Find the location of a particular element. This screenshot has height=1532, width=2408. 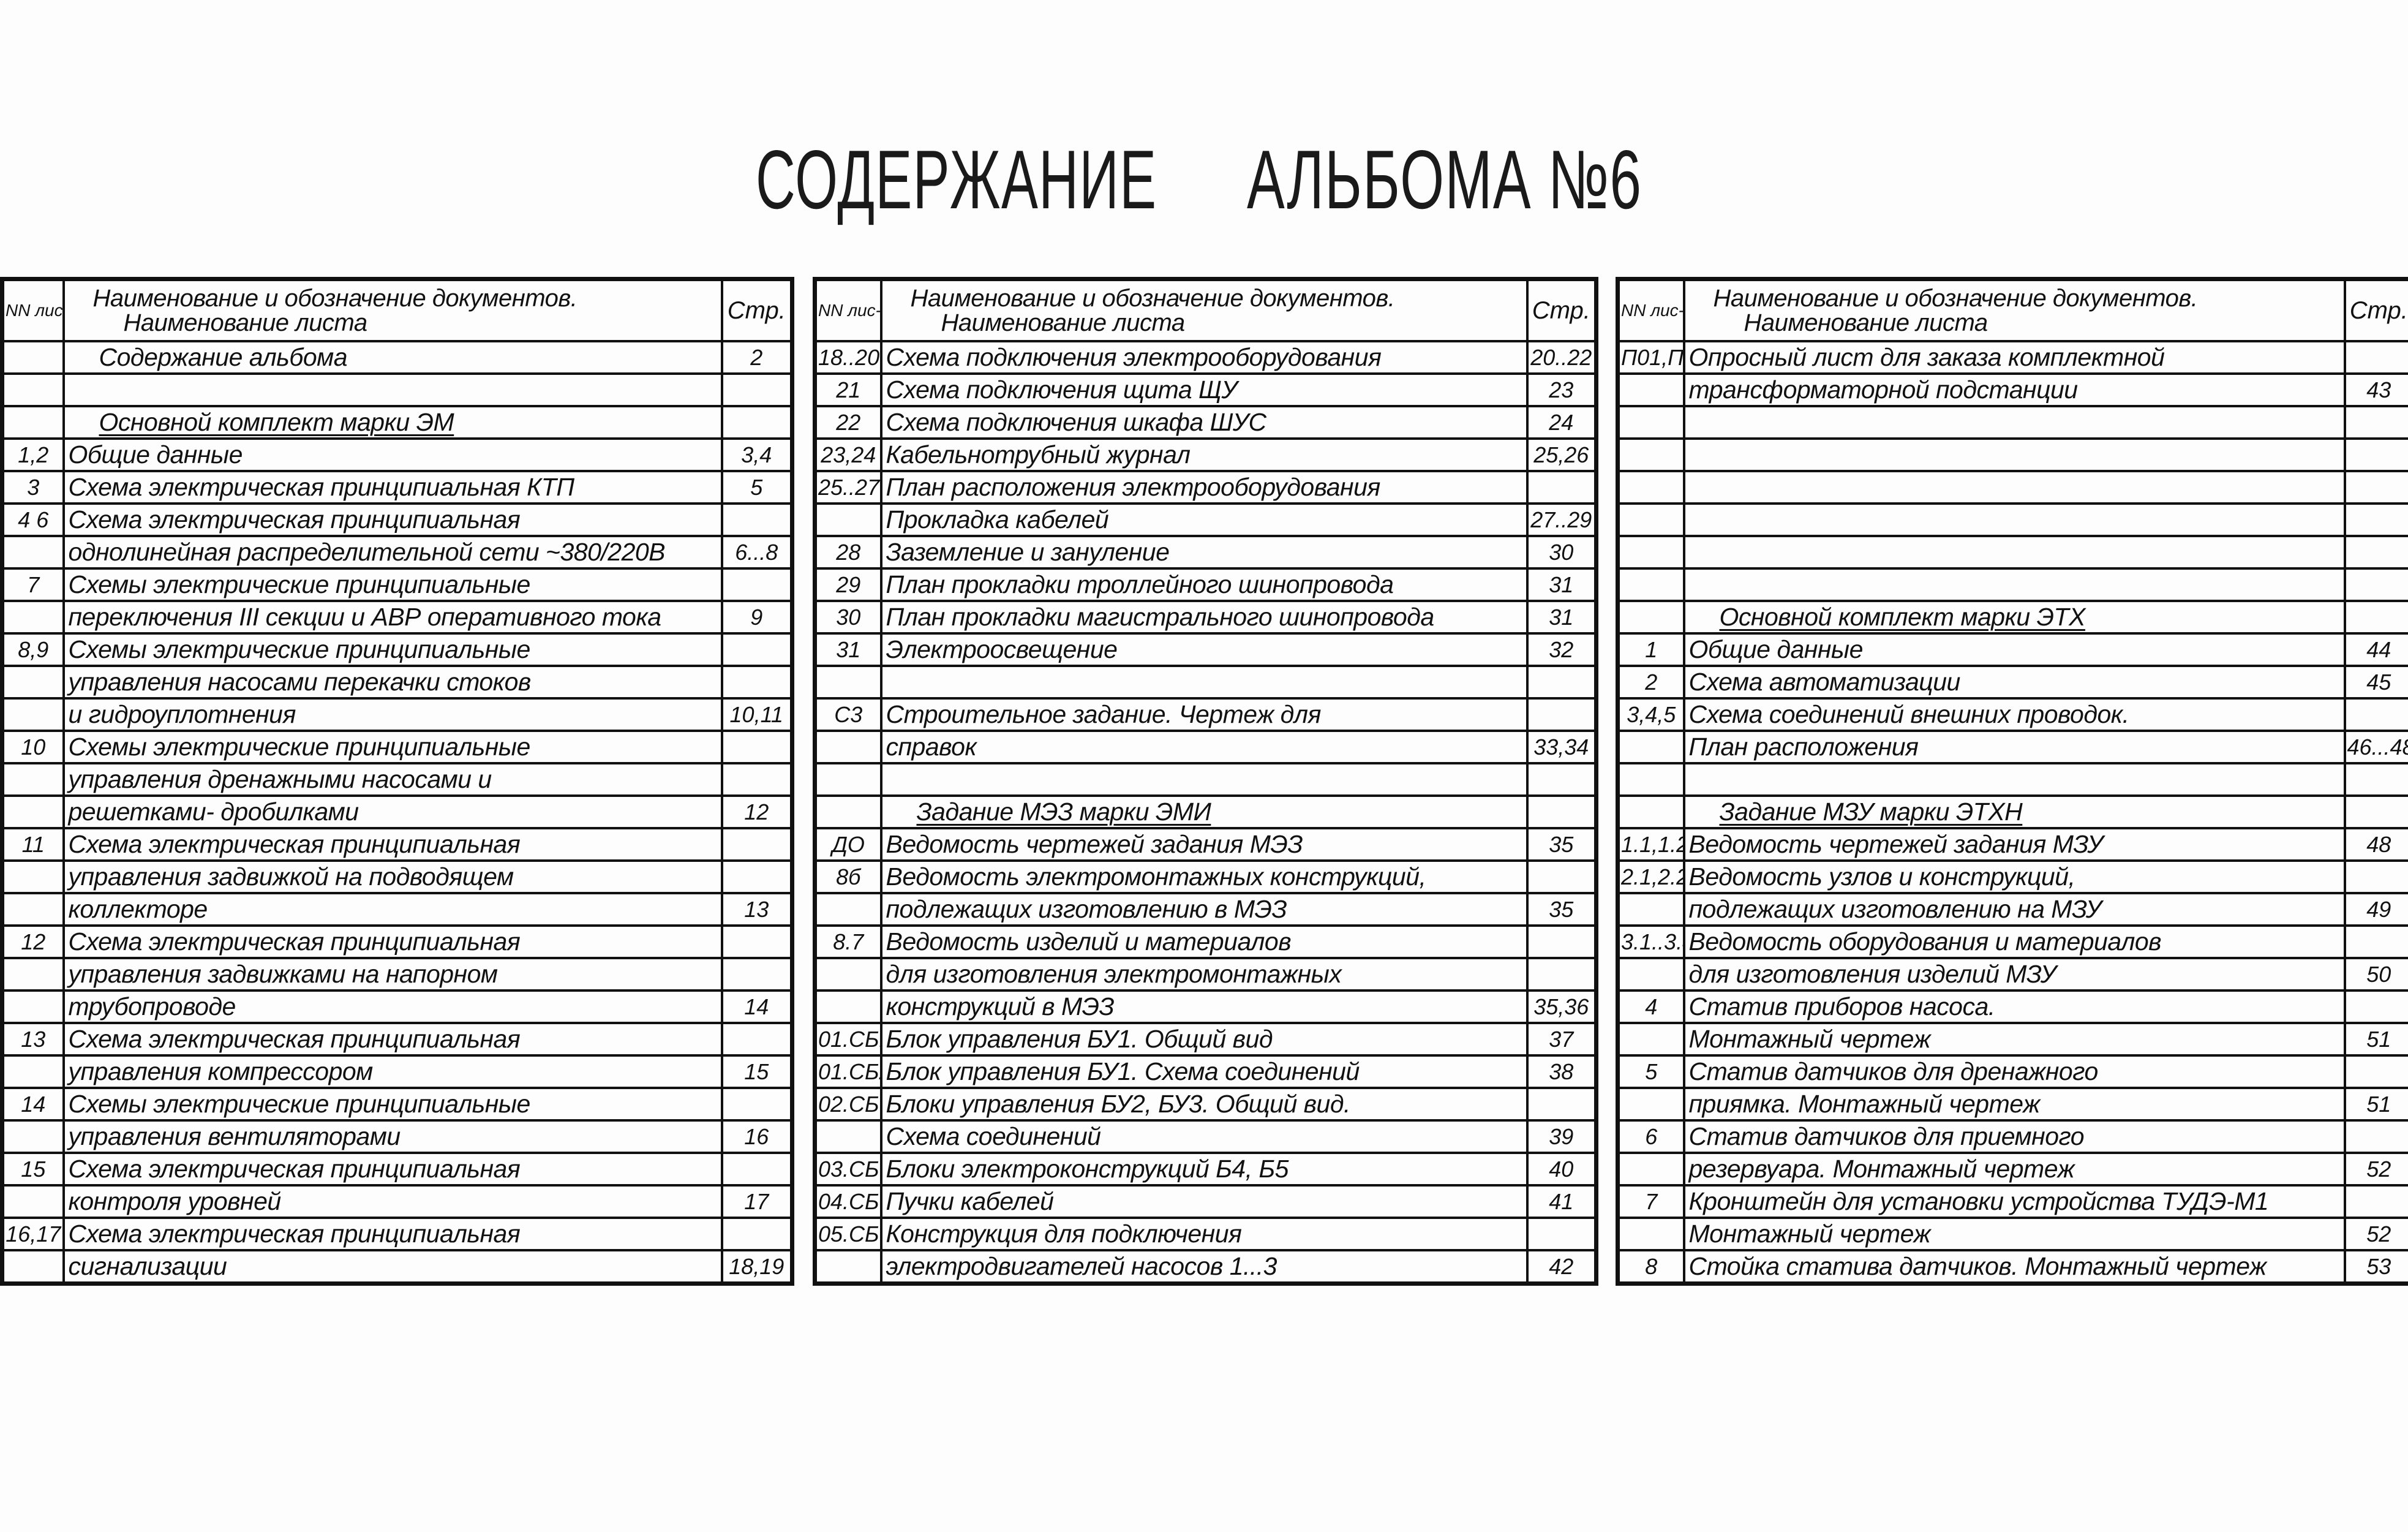

table-row: С3 Строительное задание. Чертеж для is located at coordinates (1205, 714).